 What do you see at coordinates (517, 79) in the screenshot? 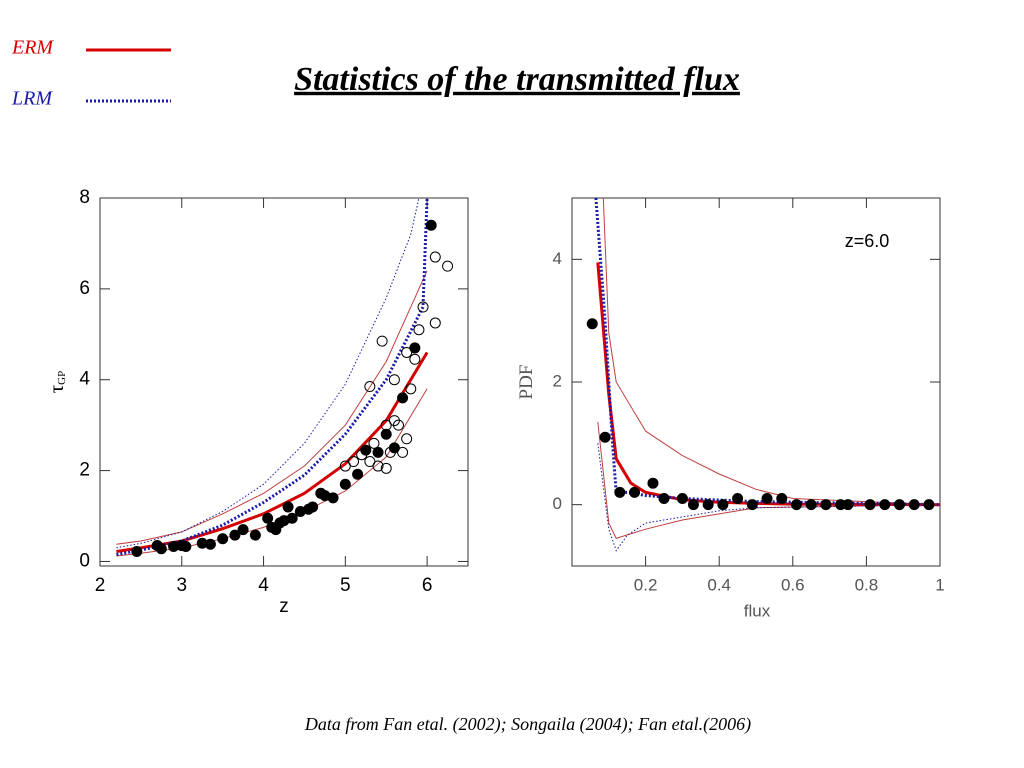
I see `slide-title: Statistics of the transmitted flux` at bounding box center [517, 79].